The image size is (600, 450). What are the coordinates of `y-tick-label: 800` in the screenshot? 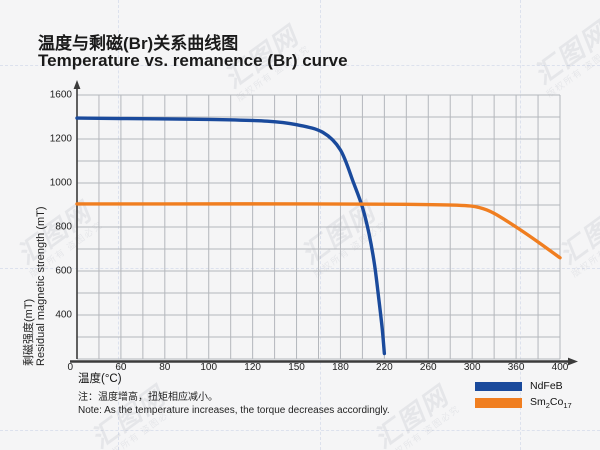 It's located at (63, 227).